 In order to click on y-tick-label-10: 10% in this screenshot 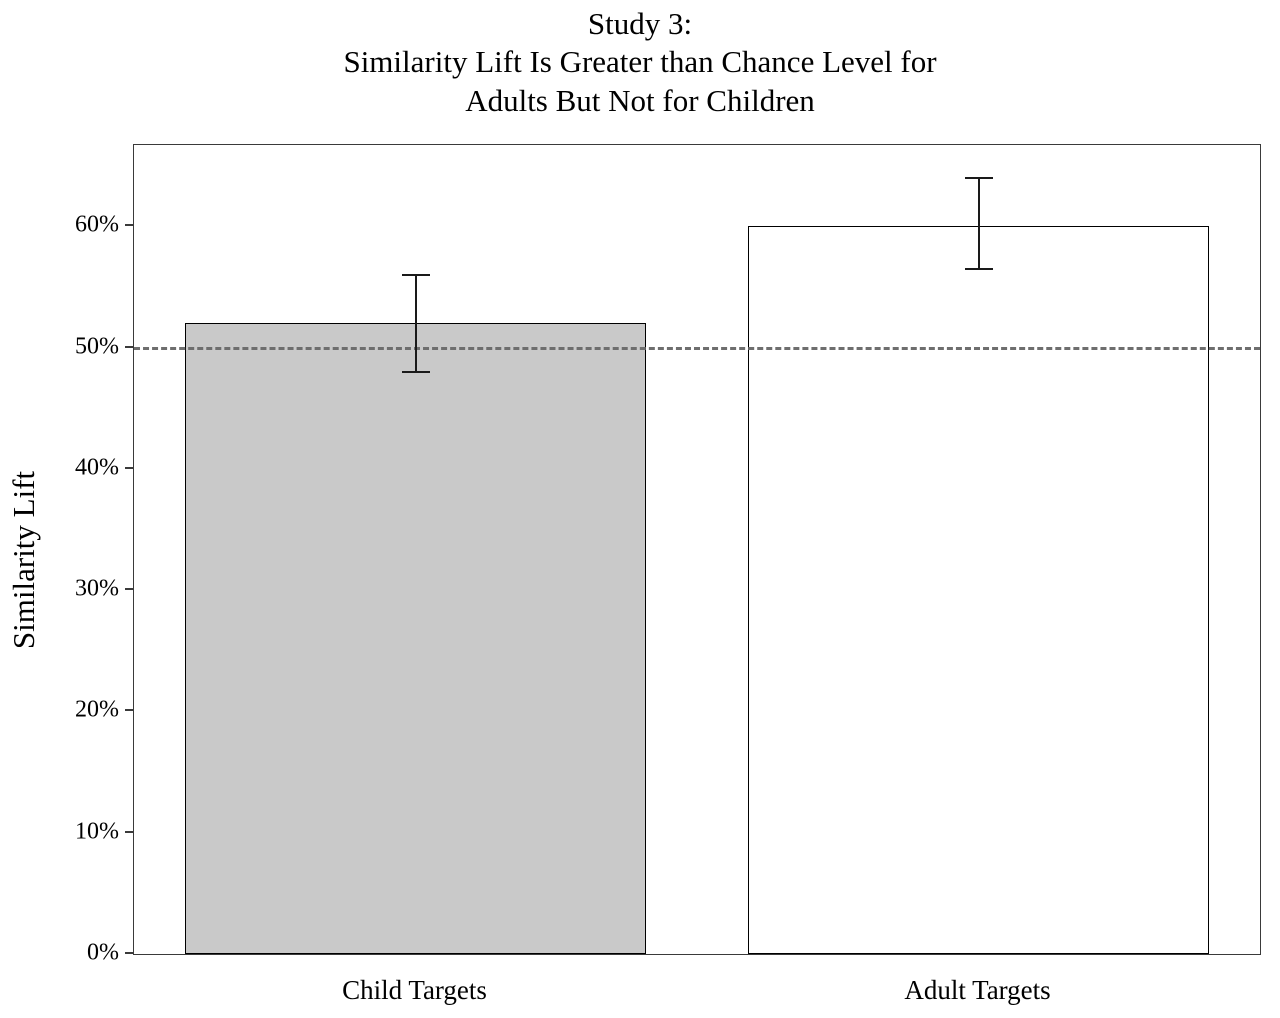, I will do `click(97, 831)`.